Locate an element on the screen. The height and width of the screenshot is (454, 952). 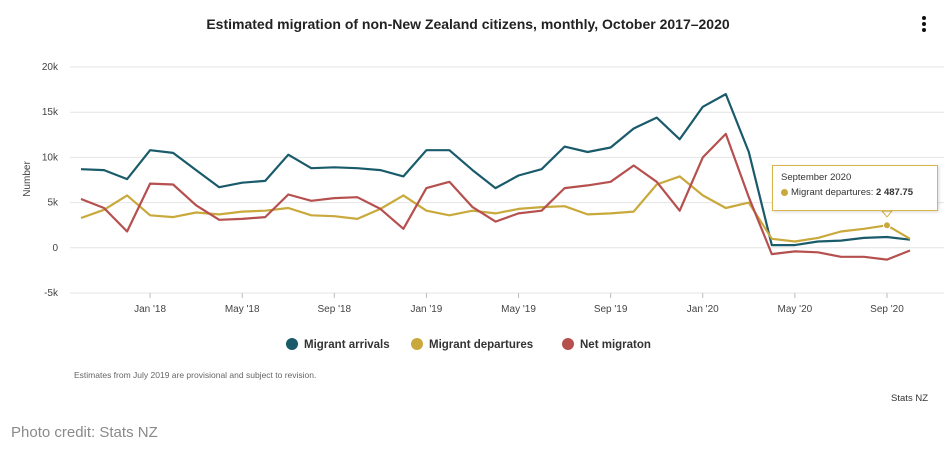
x-tick-label: Jan '20 is located at coordinates (703, 309).